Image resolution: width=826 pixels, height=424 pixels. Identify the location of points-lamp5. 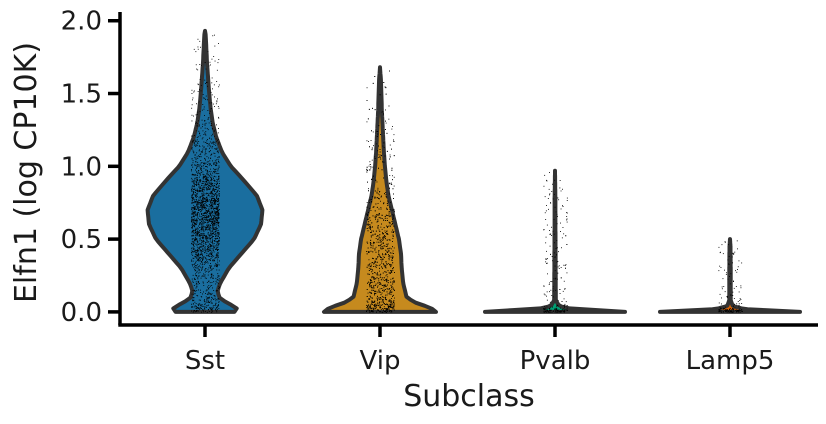
(730, 276).